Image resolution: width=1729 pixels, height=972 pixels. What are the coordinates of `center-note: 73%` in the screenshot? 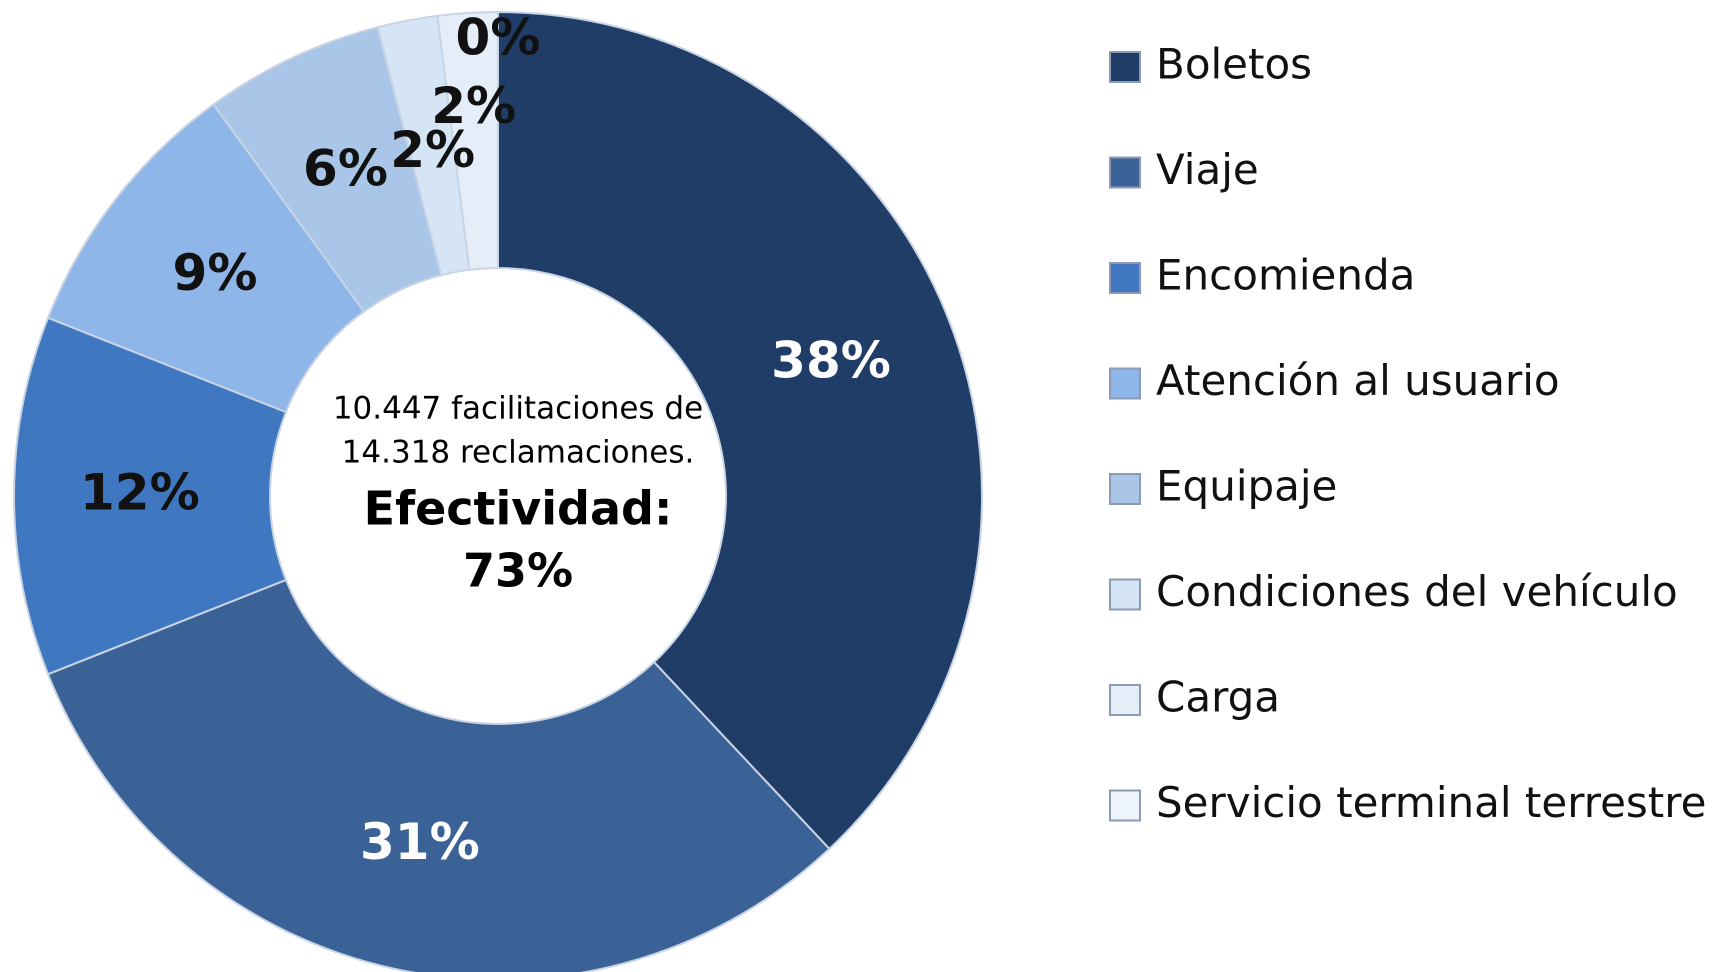 It's located at (518, 571).